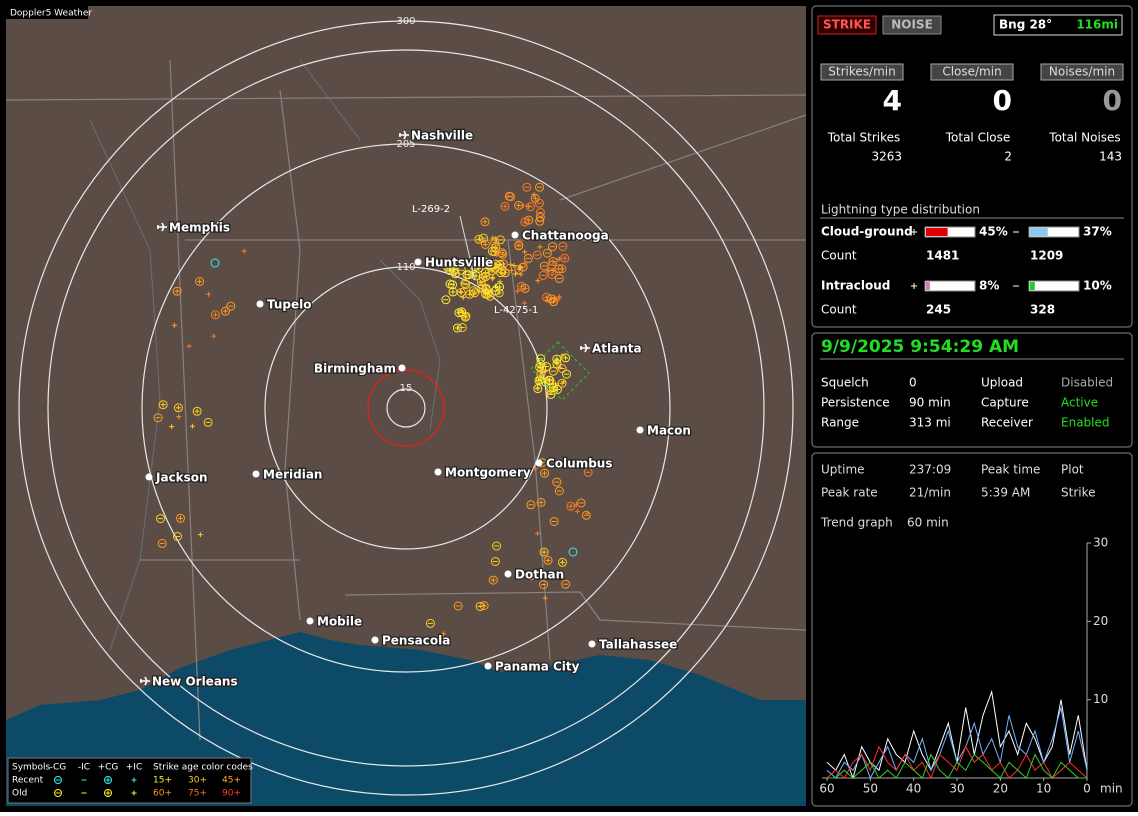 This screenshot has height=816, width=1138. What do you see at coordinates (197, 781) in the screenshot?
I see `legend-age: 30+` at bounding box center [197, 781].